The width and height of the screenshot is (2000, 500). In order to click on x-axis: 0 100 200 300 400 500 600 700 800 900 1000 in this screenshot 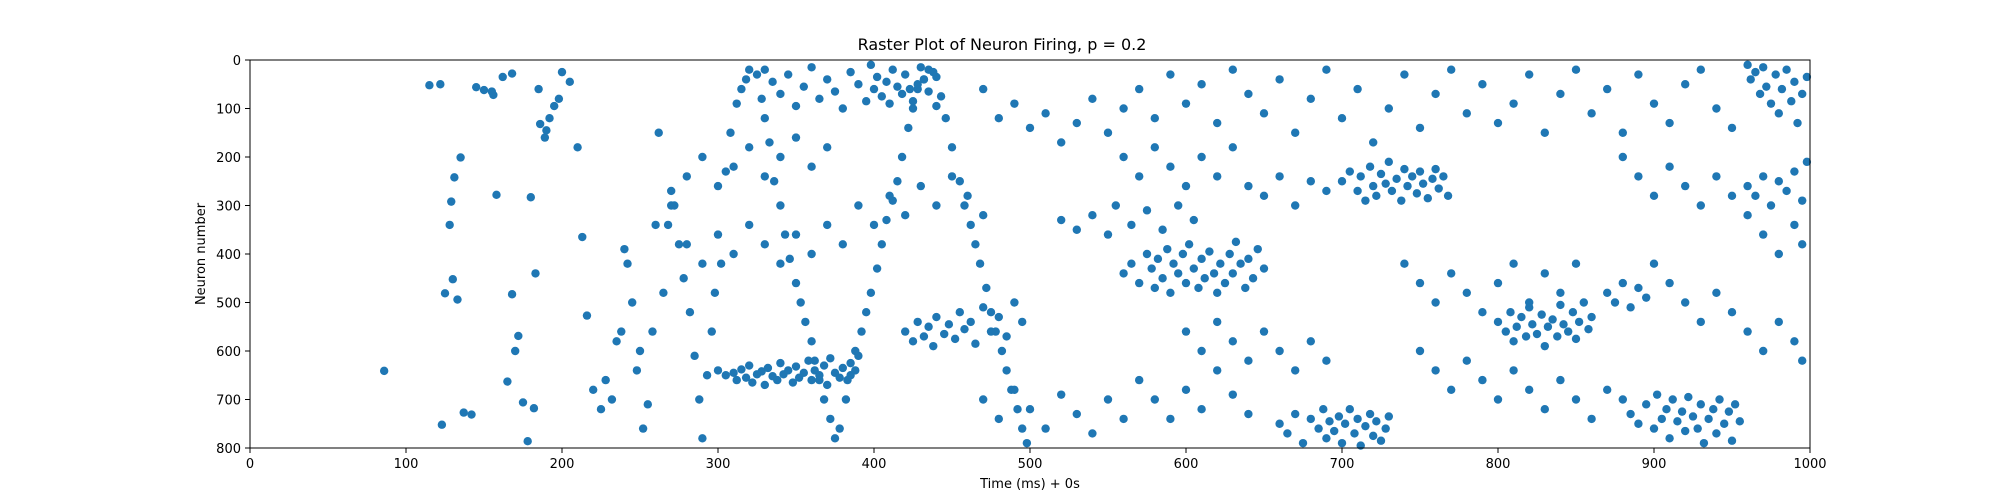, I will do `click(1036, 460)`.